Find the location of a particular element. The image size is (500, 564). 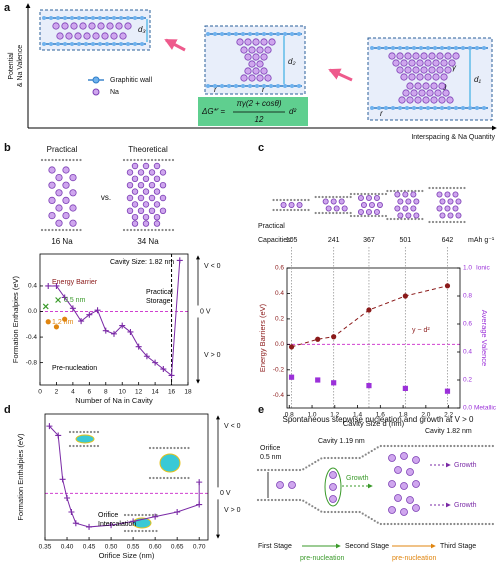

count-label: 16 Na is located at coordinates (62, 241).